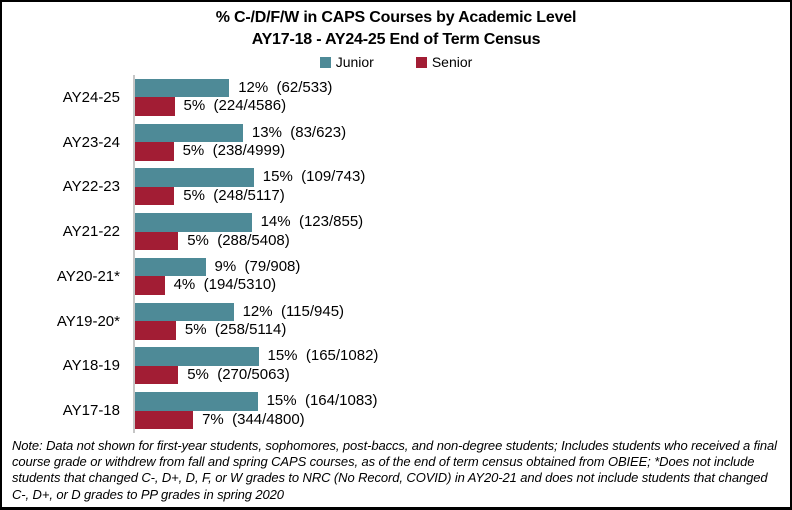  I want to click on bar-group: AY18-19 15% (165/1082) 5% (270/5063), so click(396, 366).